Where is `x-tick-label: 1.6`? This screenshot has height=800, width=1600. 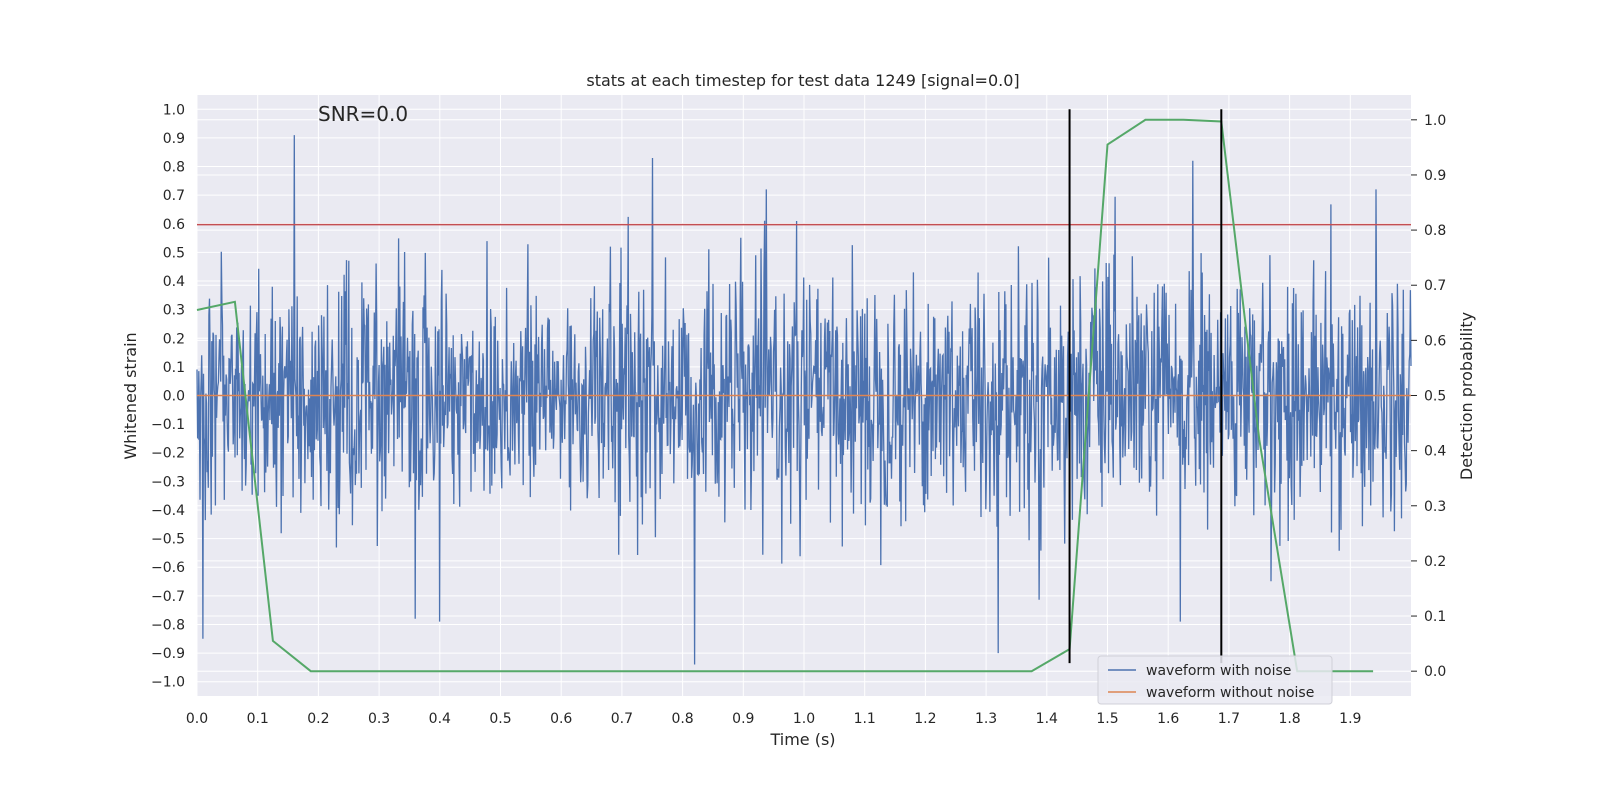
x-tick-label: 1.6 is located at coordinates (1168, 719).